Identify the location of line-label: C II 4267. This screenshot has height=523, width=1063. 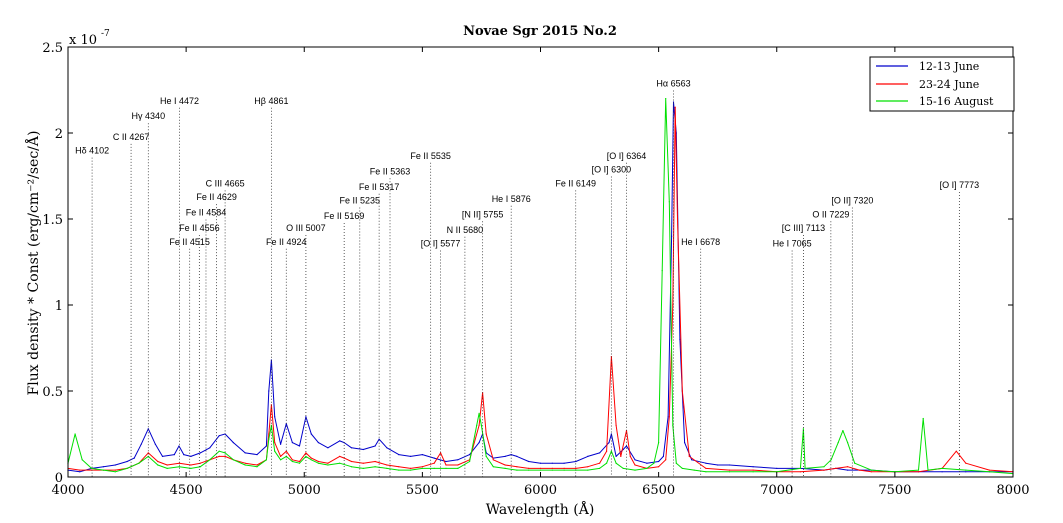
(131, 137).